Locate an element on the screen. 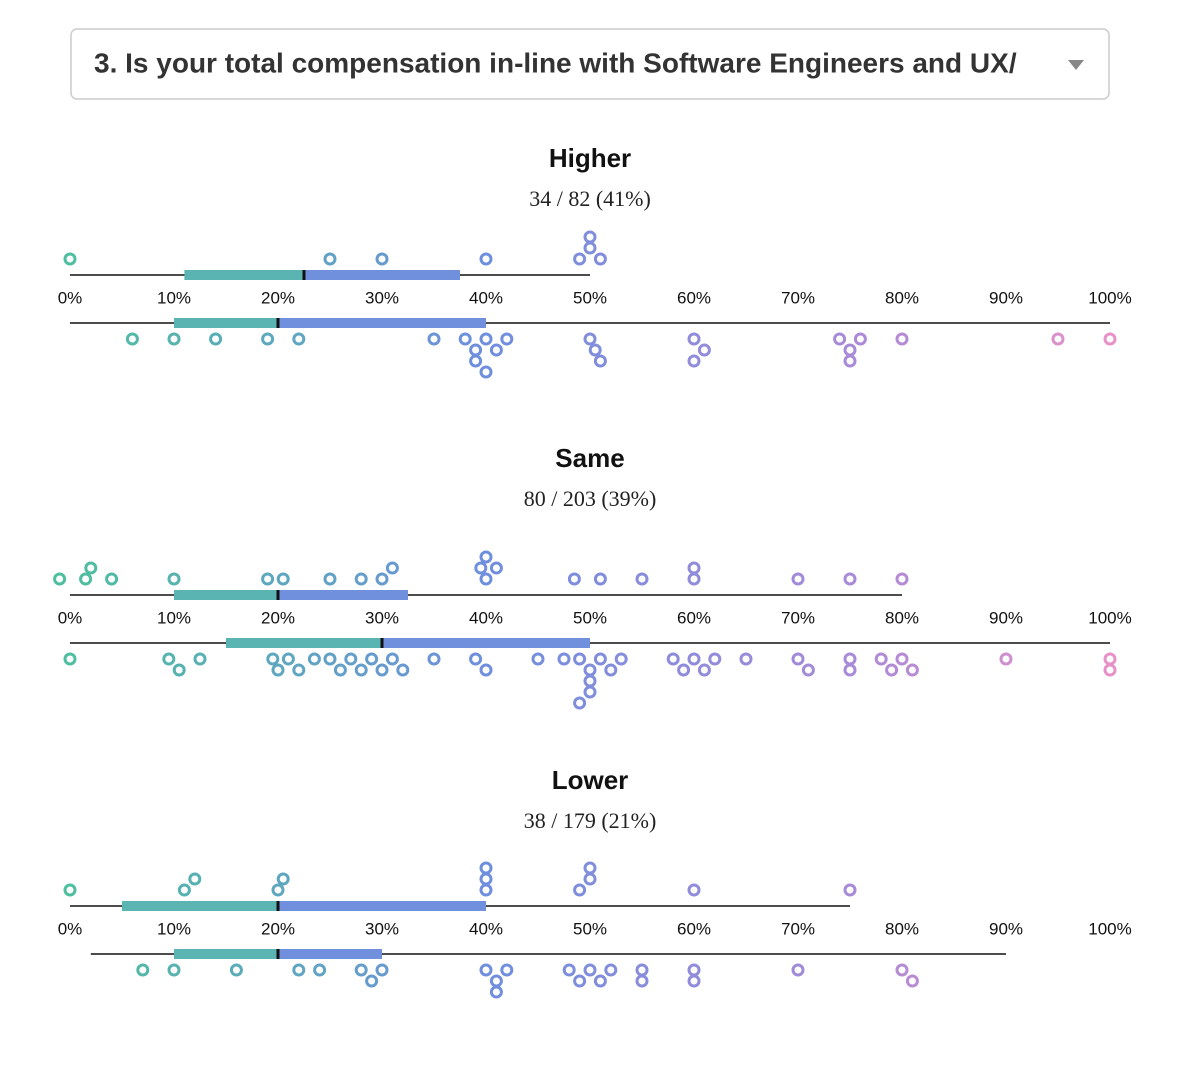  x-tick-label: 60% is located at coordinates (694, 297).